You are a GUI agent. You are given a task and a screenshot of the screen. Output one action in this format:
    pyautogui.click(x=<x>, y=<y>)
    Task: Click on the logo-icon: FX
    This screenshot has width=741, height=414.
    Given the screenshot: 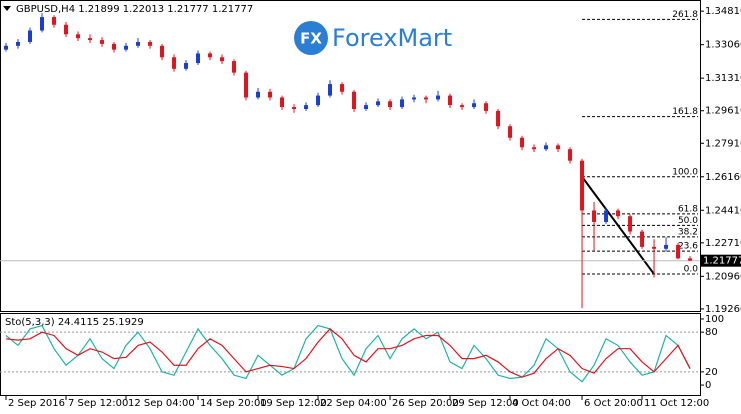 What is the action you would take?
    pyautogui.click(x=311, y=39)
    